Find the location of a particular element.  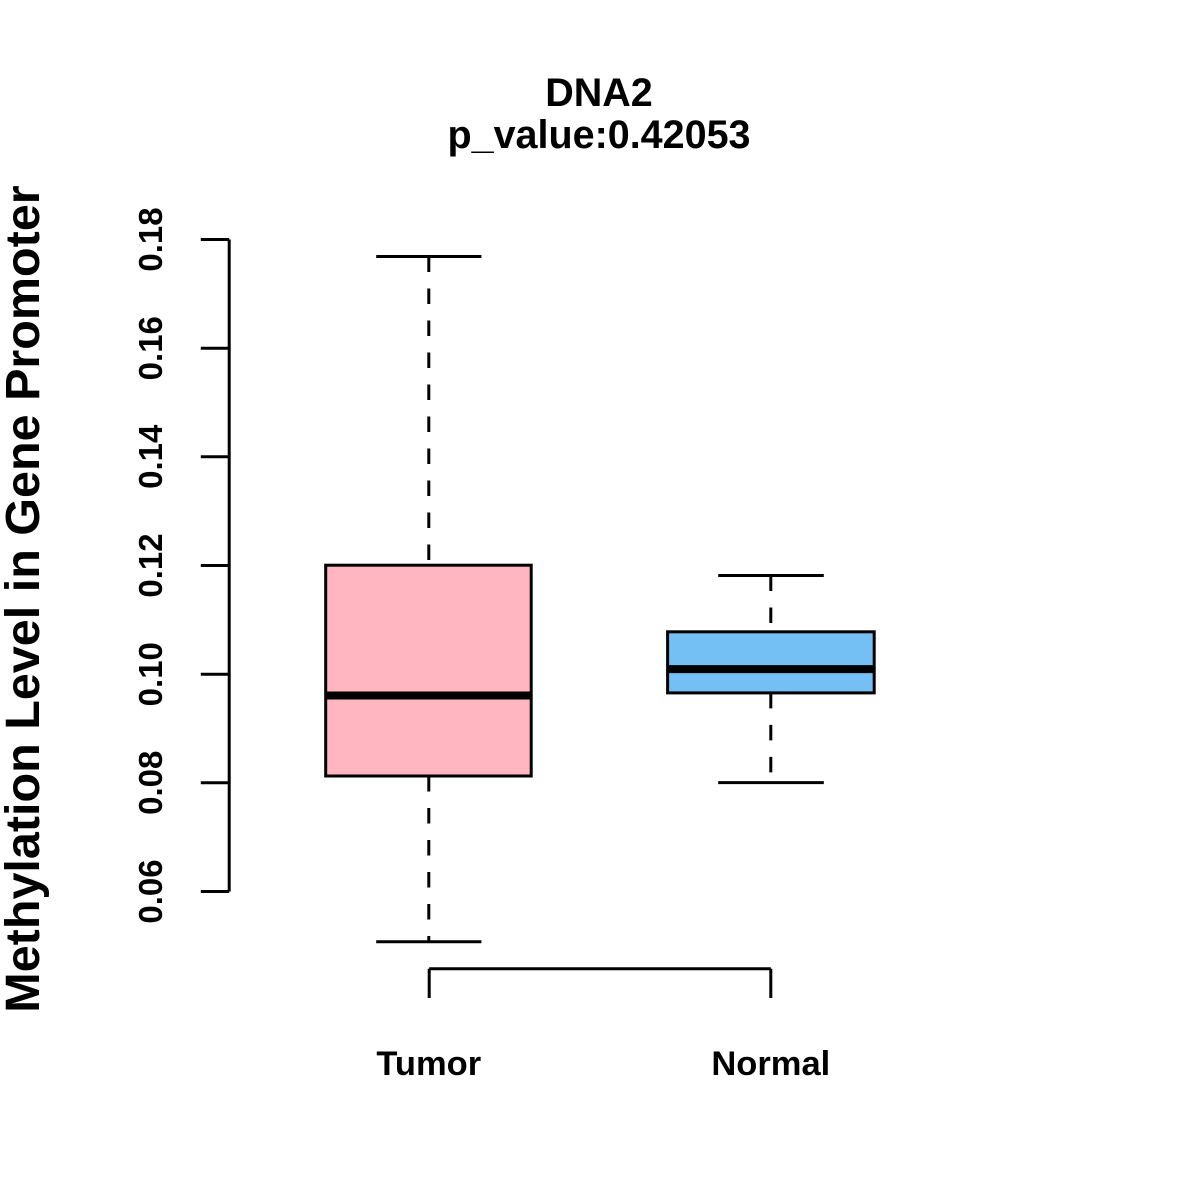

svg-text: DNA2 is located at coordinates (599, 93).